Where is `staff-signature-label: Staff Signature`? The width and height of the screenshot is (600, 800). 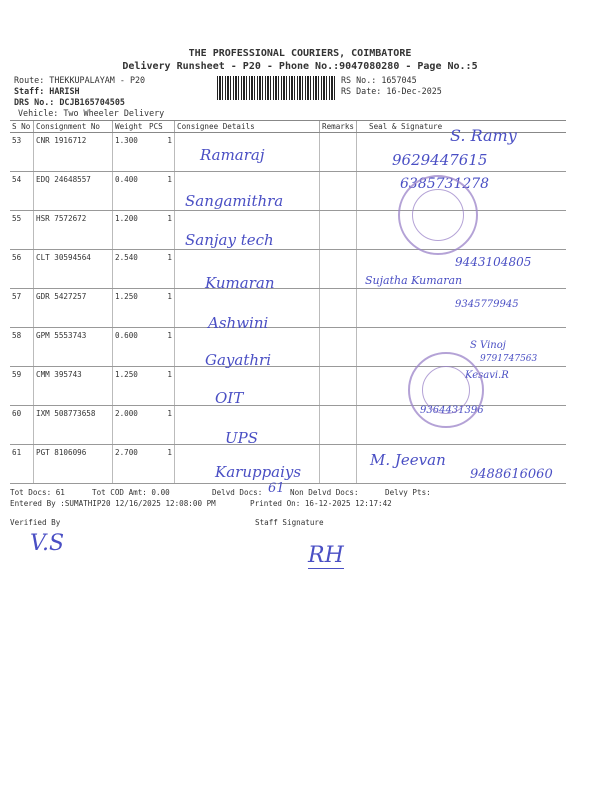
staff-signature-label: Staff Signature is located at coordinates (289, 522).